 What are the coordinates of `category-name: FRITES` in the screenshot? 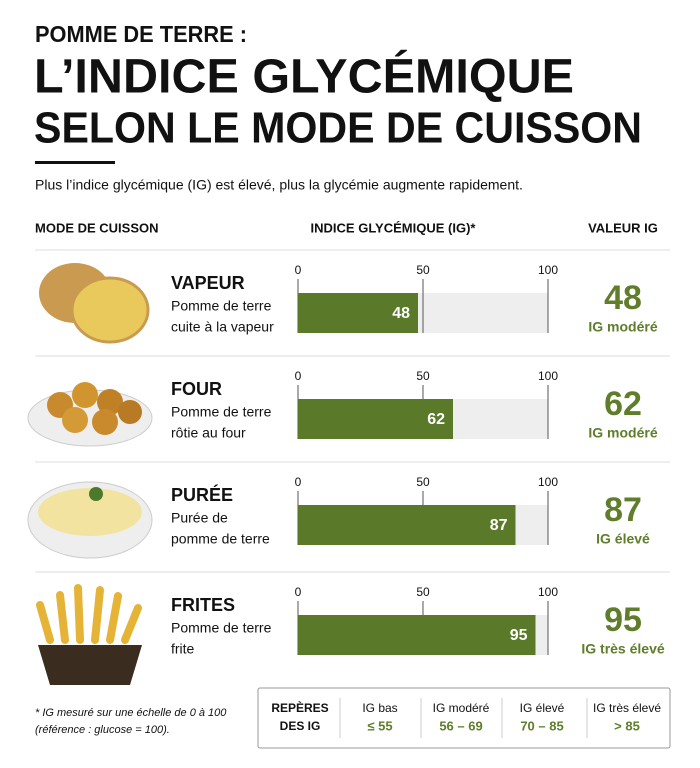 It's located at (203, 605).